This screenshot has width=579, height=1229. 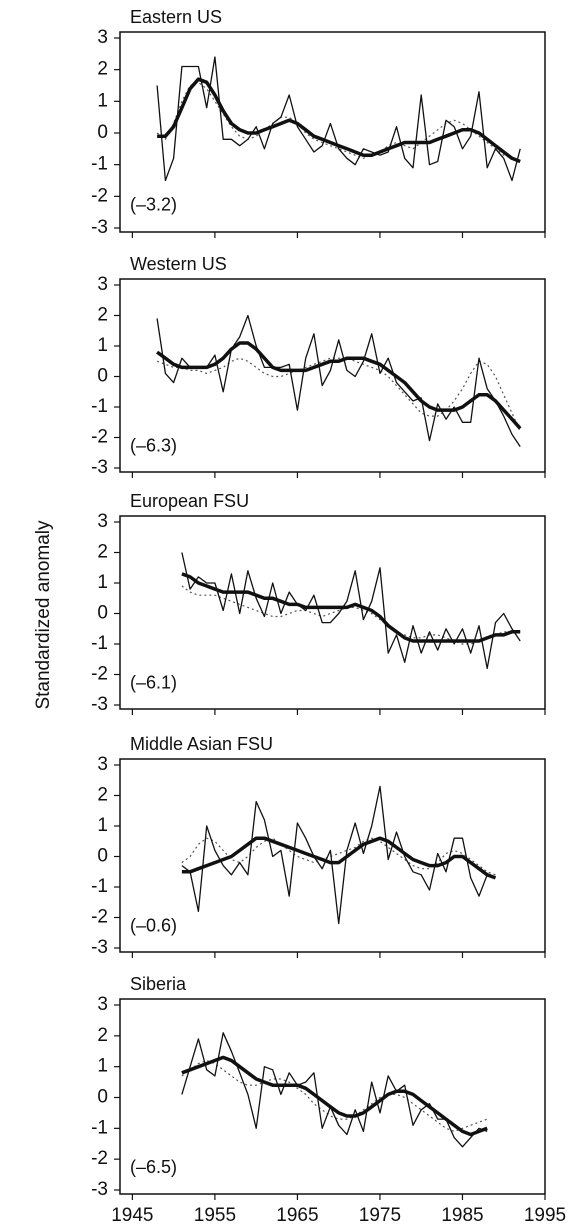 I want to click on panel-title: Middle Asian FSU, so click(x=201, y=744).